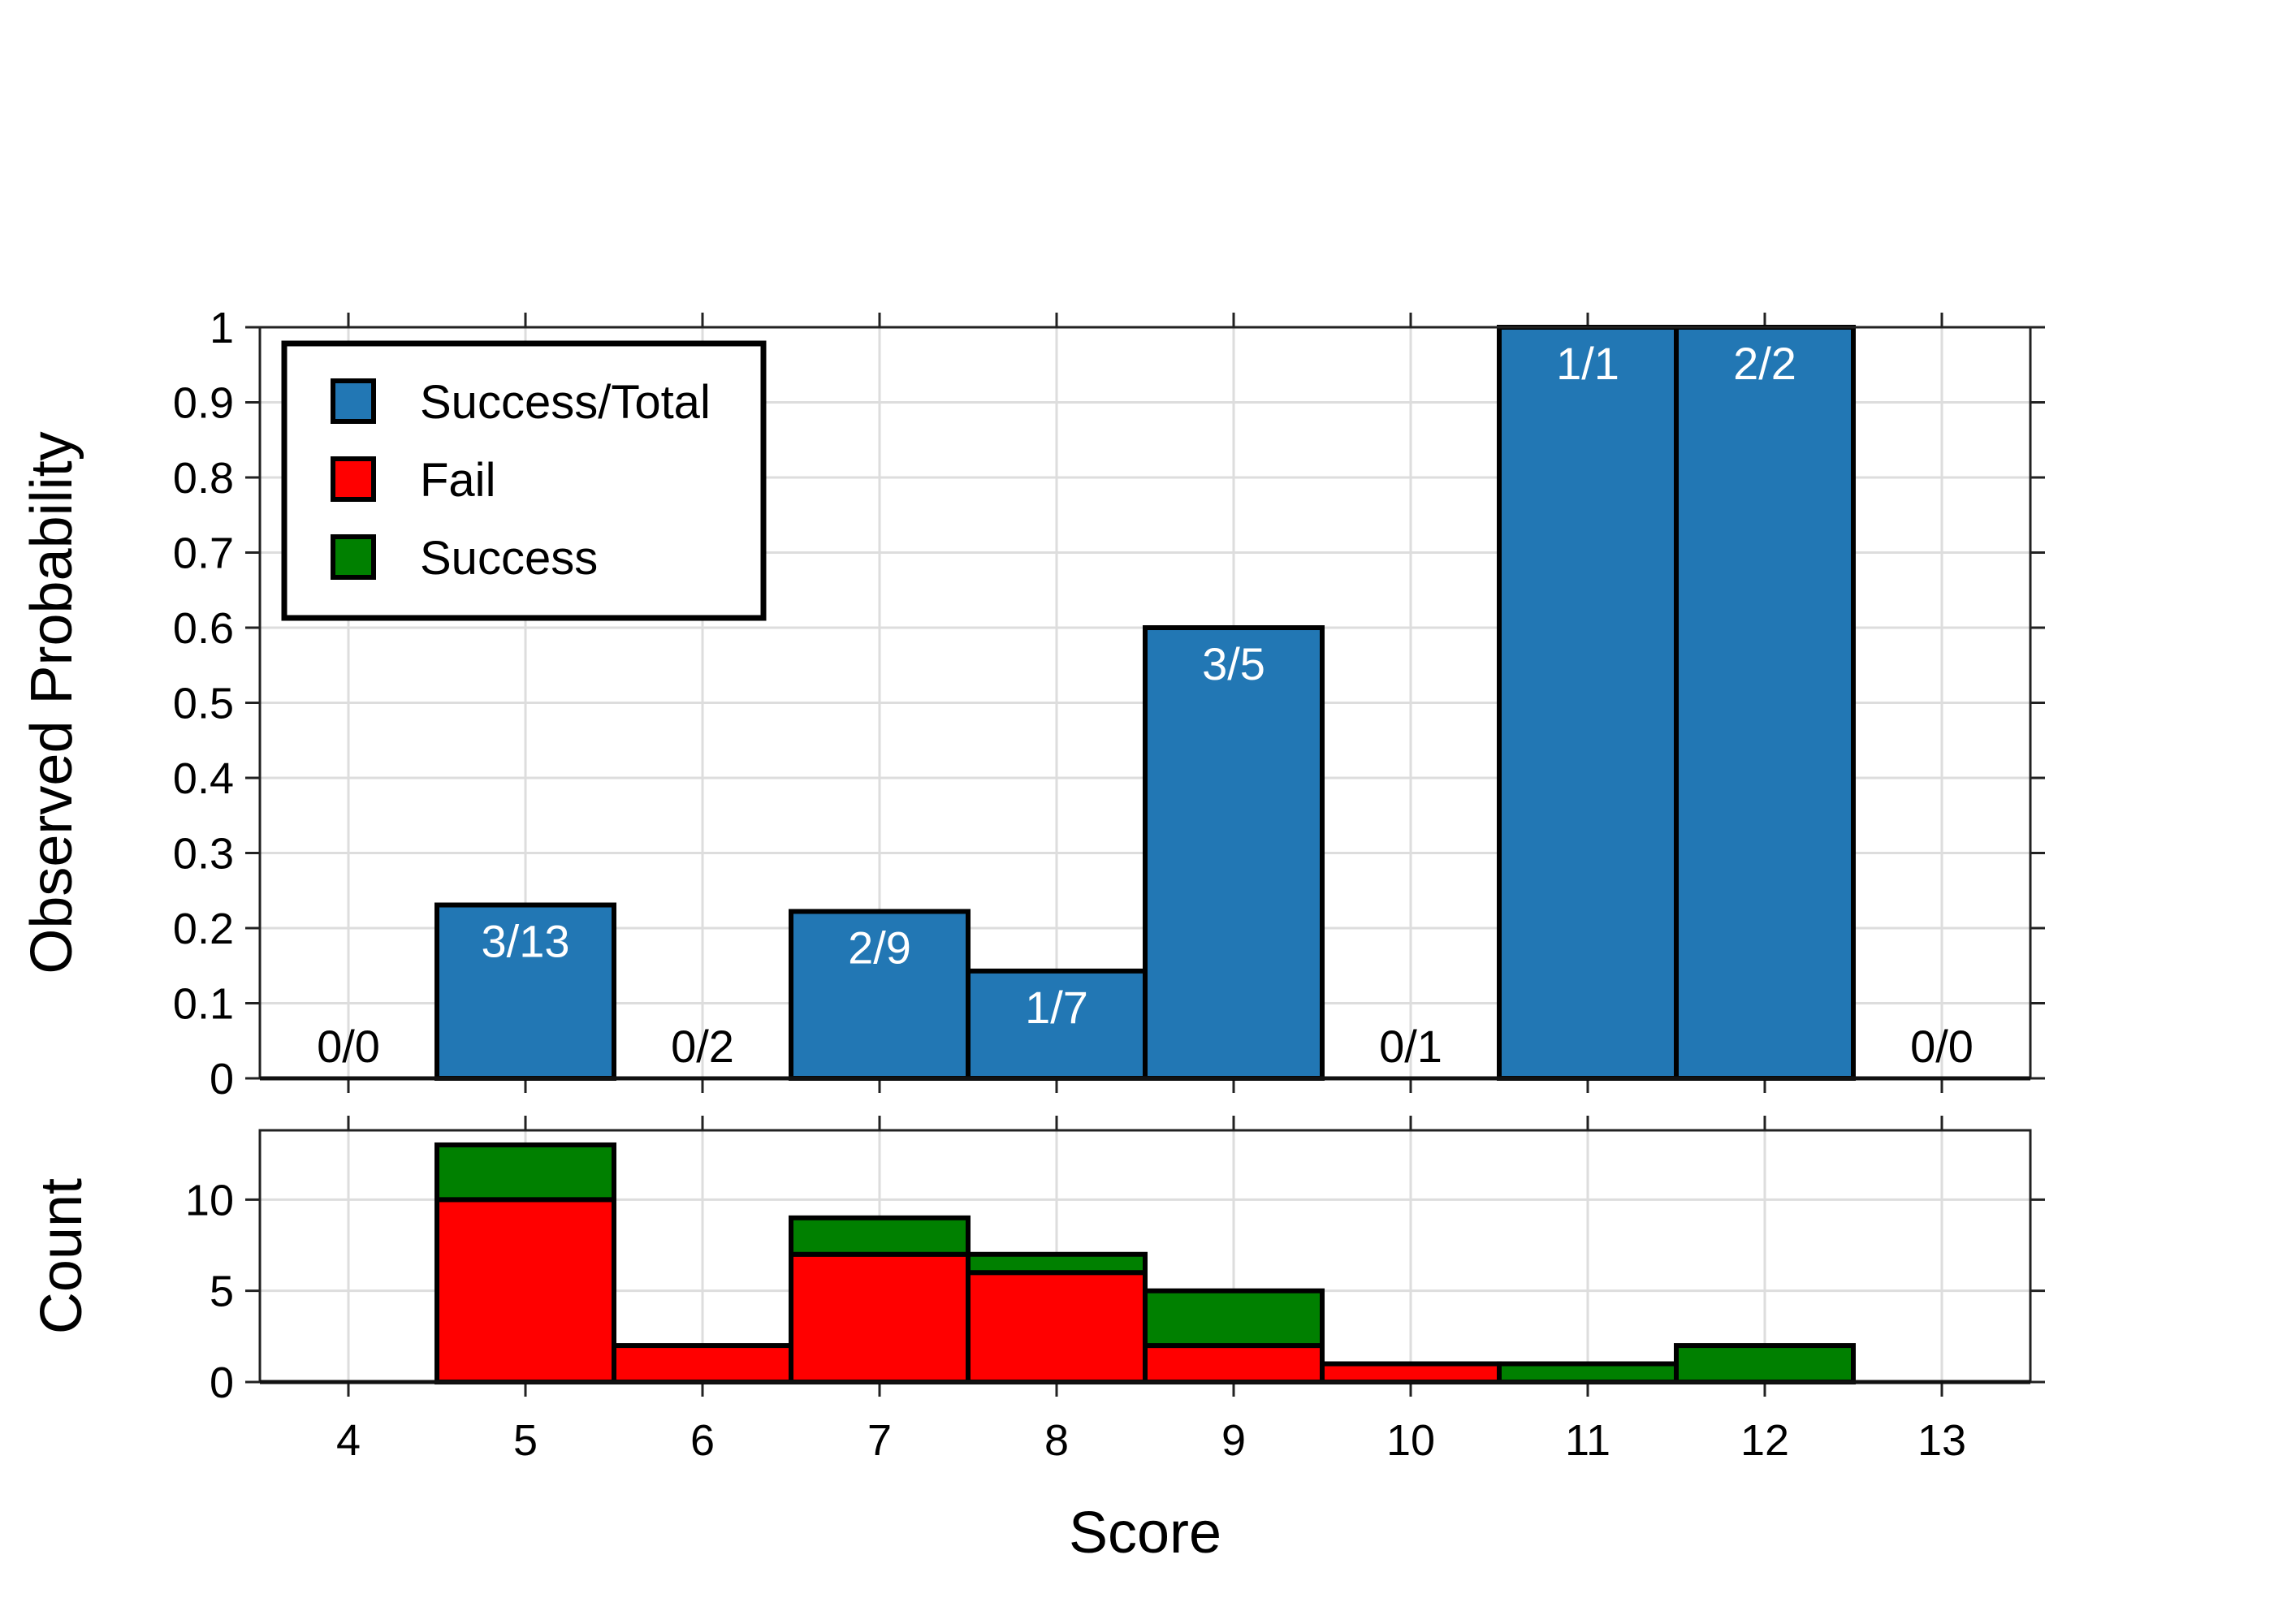 The image size is (2274, 1624). Describe the element at coordinates (1588, 364) in the screenshot. I see `prob-bar-label: 1/1` at that location.